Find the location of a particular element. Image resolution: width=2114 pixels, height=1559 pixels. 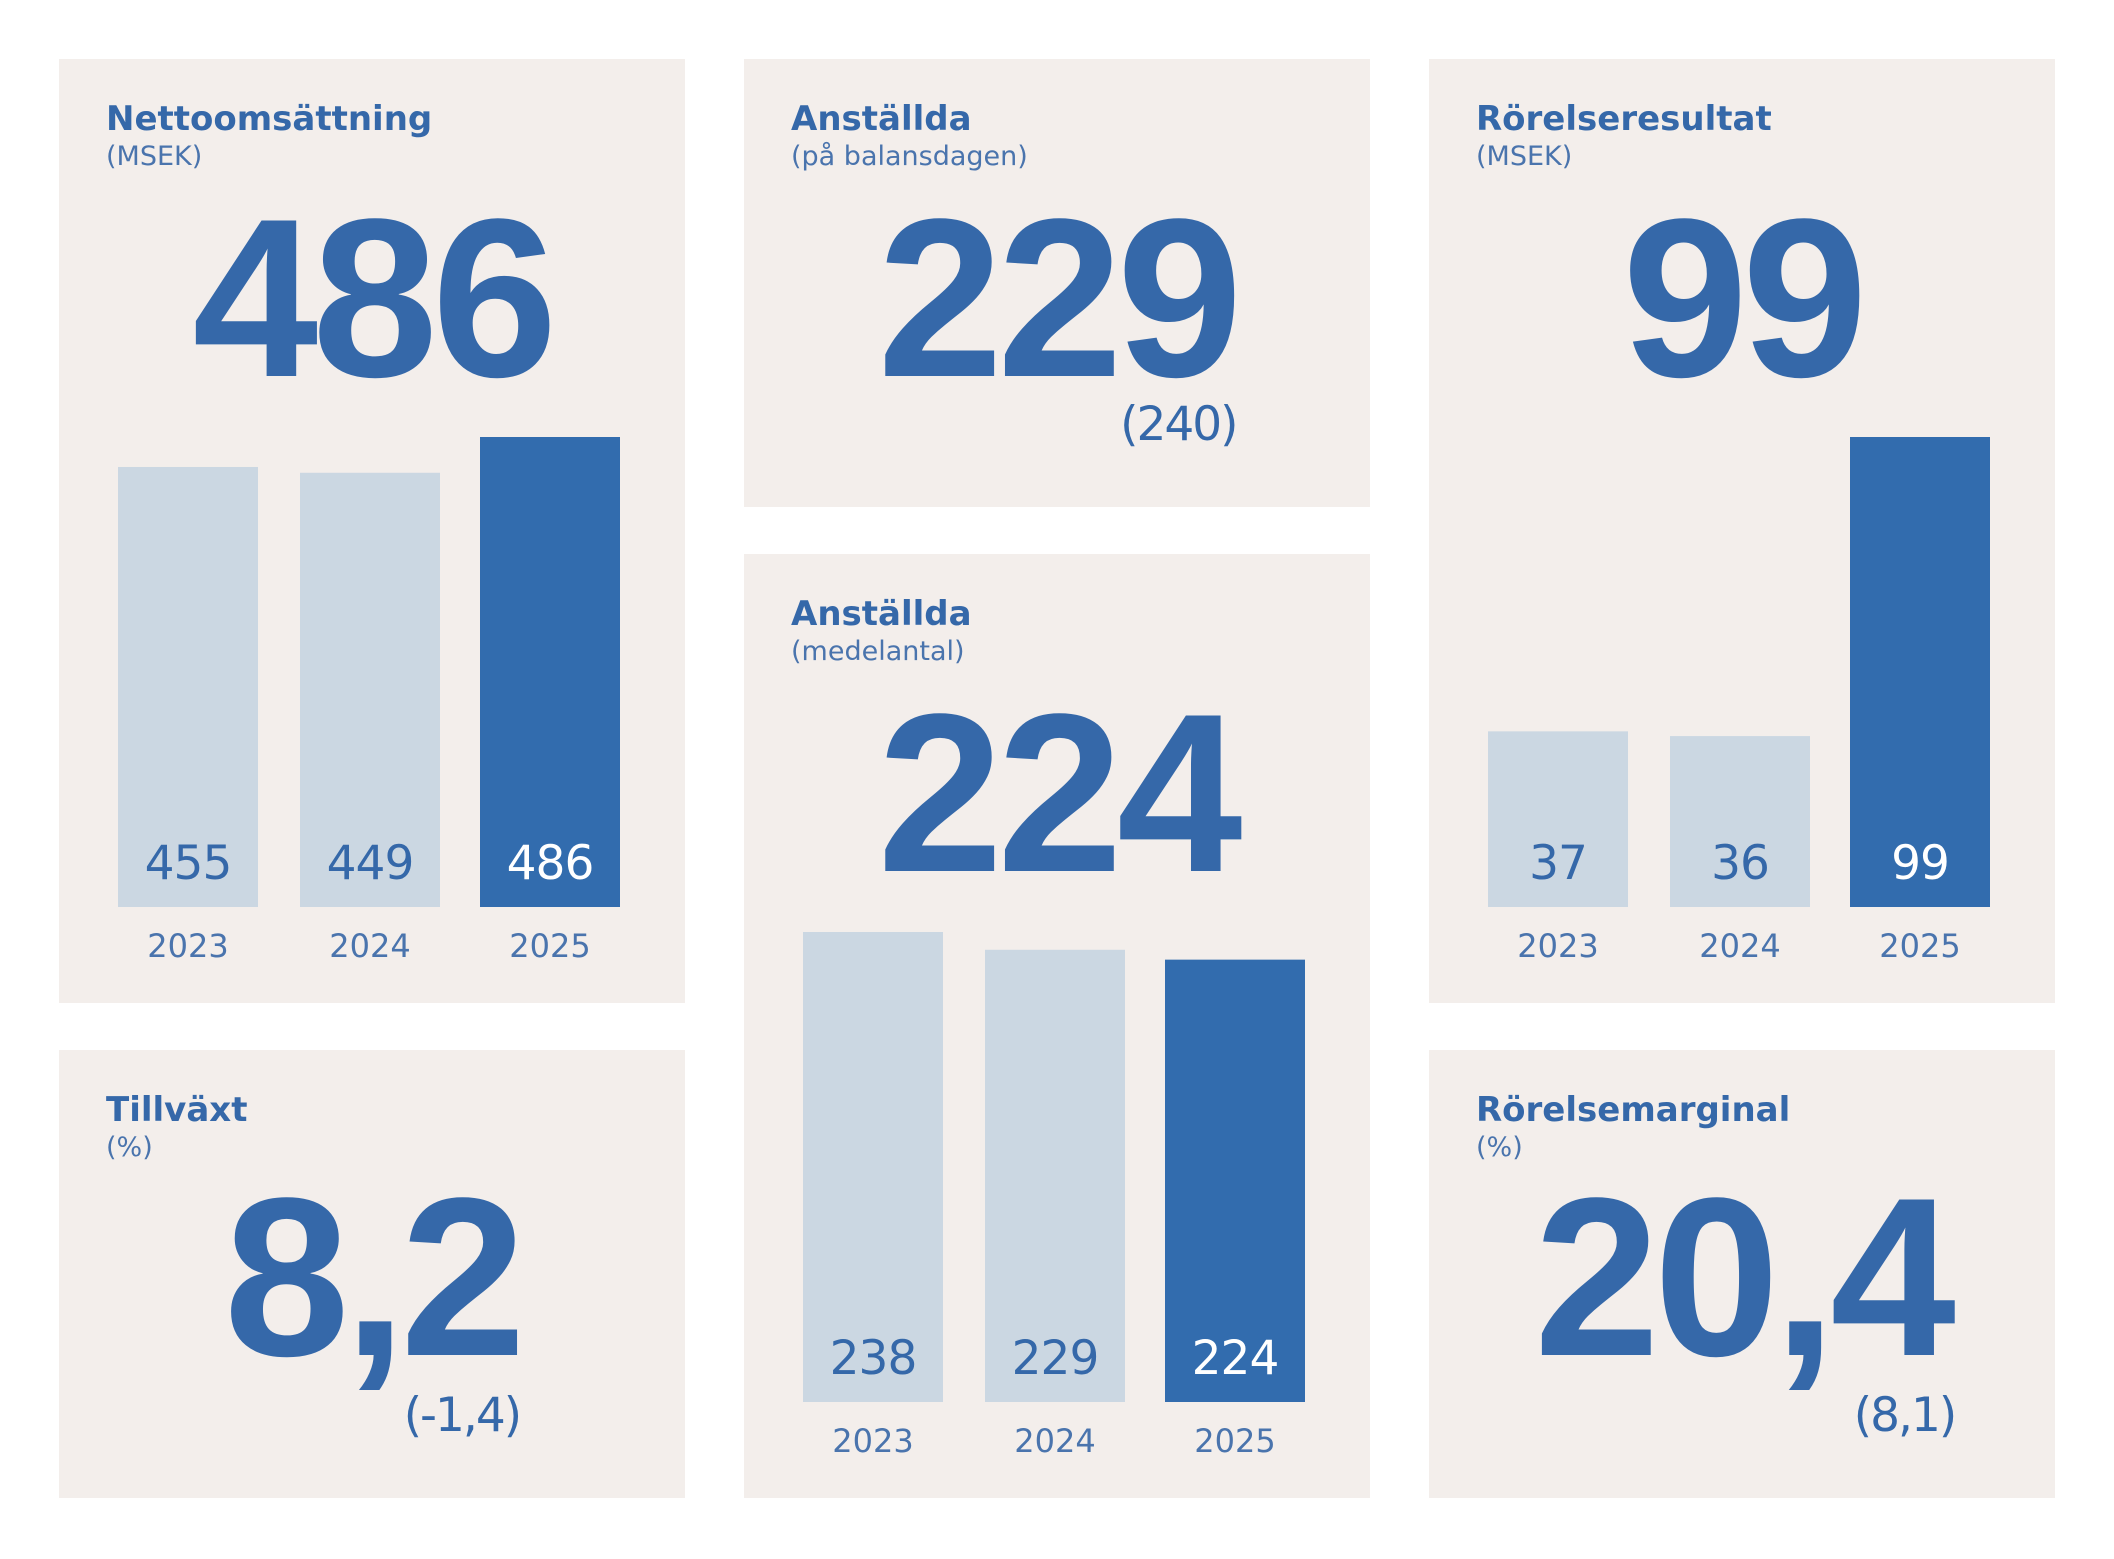

bar-value-label: 486 is located at coordinates (550, 863).